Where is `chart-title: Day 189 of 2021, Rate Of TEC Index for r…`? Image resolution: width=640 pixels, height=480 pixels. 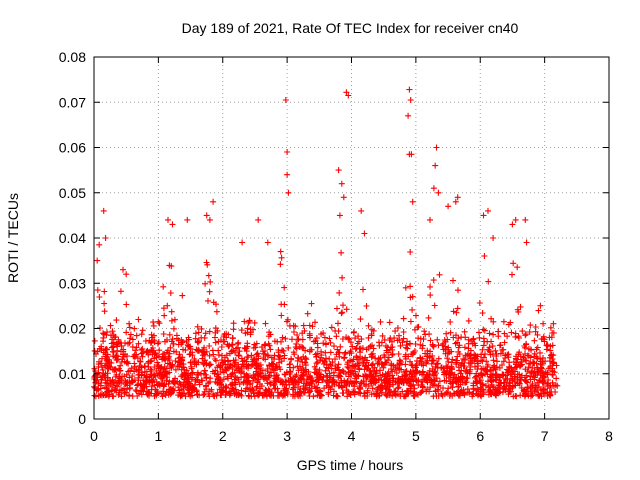
chart-title: Day 189 of 2021, Rate Of TEC Index for r… is located at coordinates (350, 28).